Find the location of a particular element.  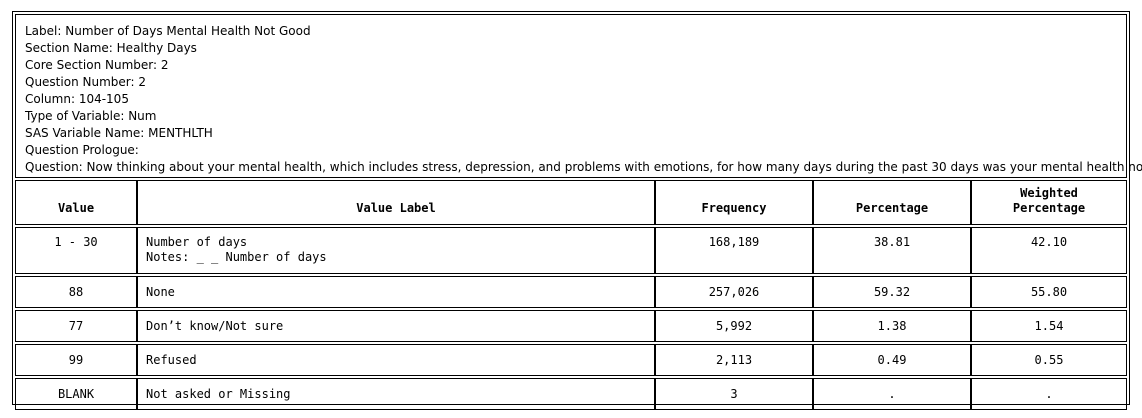

row-label: Number of days is located at coordinates (197, 242).